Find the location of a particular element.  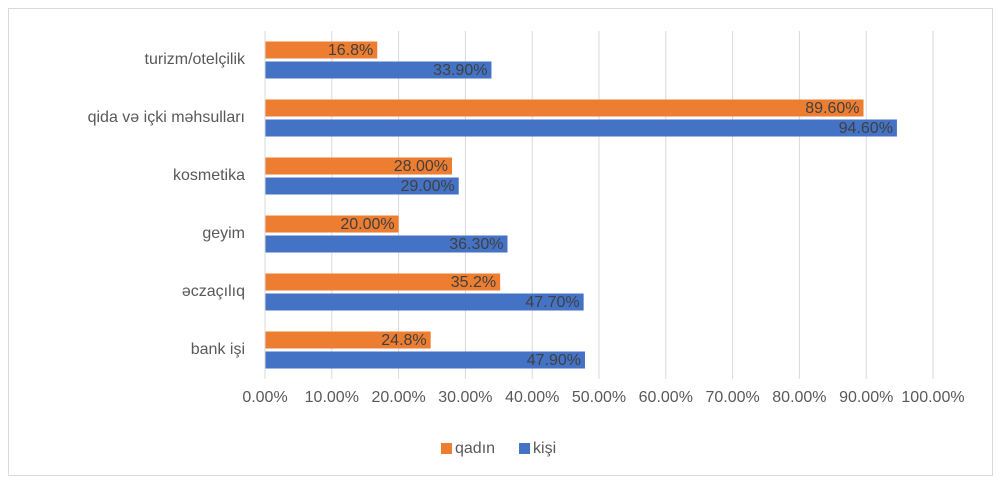

data-label: 36.30% is located at coordinates (476, 244).